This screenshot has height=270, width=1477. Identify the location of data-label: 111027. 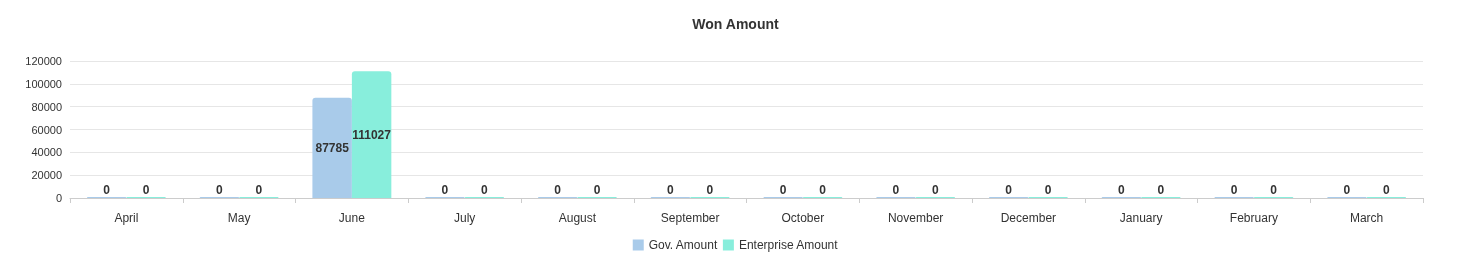
(372, 134).